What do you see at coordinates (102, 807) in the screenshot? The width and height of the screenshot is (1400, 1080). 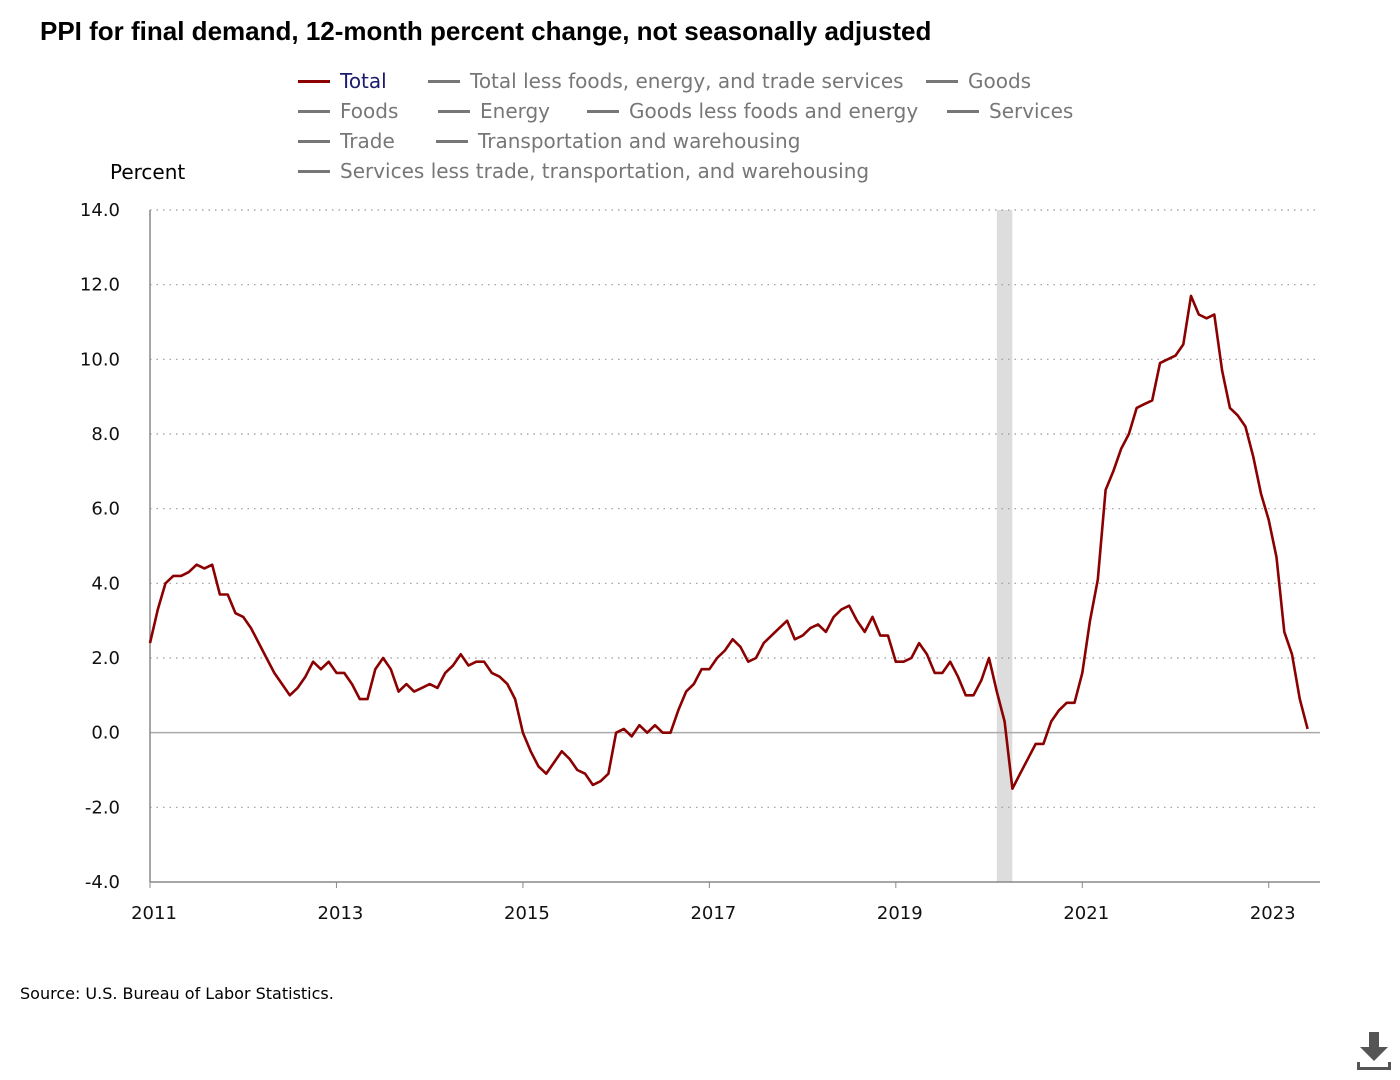 I see `y-tick-label: -2.0` at bounding box center [102, 807].